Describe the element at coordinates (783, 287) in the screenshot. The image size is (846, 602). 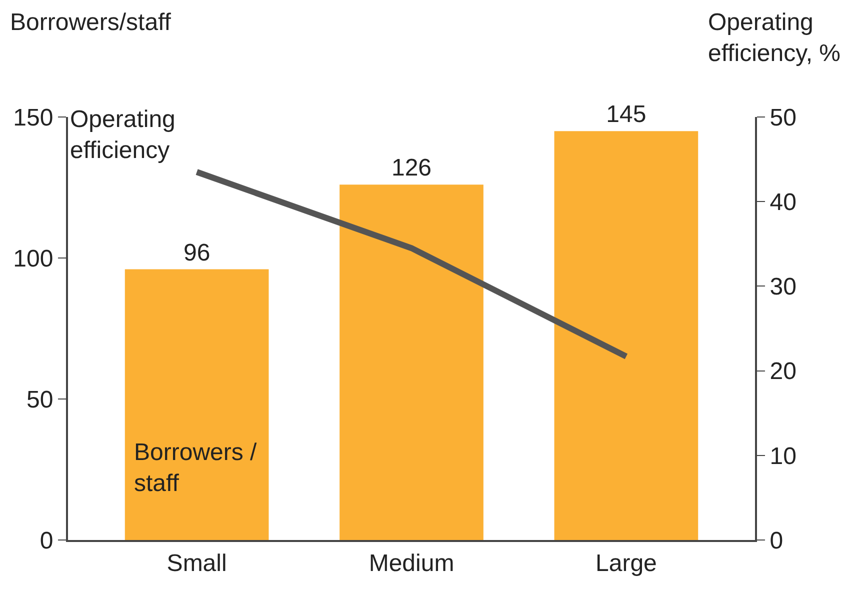
I see `y2-tick-label: 30` at that location.